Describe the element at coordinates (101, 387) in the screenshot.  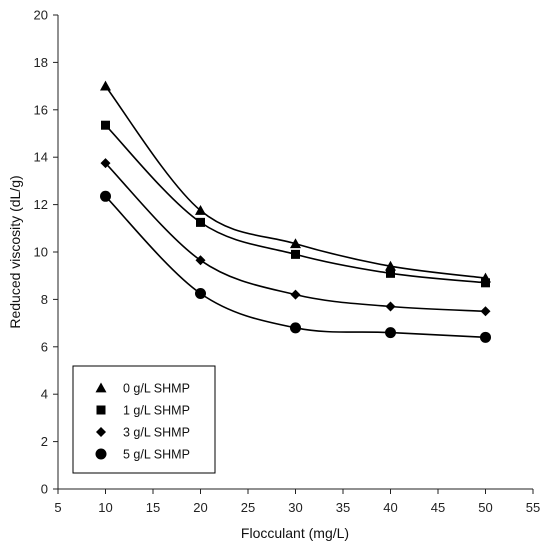
I see `legend-marker-triangle` at that location.